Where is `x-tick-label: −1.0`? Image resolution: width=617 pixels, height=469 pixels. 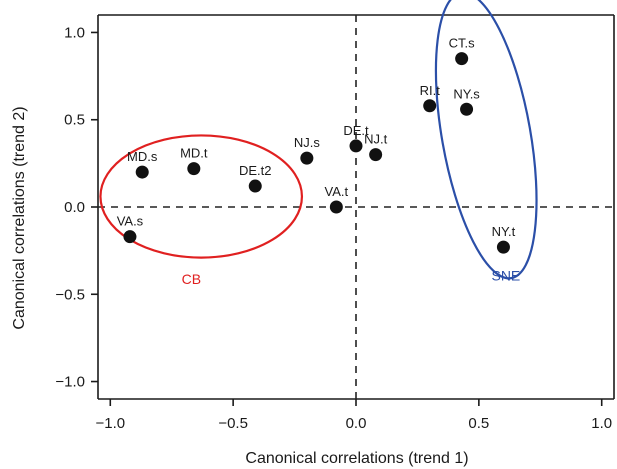 x-tick-label: −1.0 is located at coordinates (110, 423).